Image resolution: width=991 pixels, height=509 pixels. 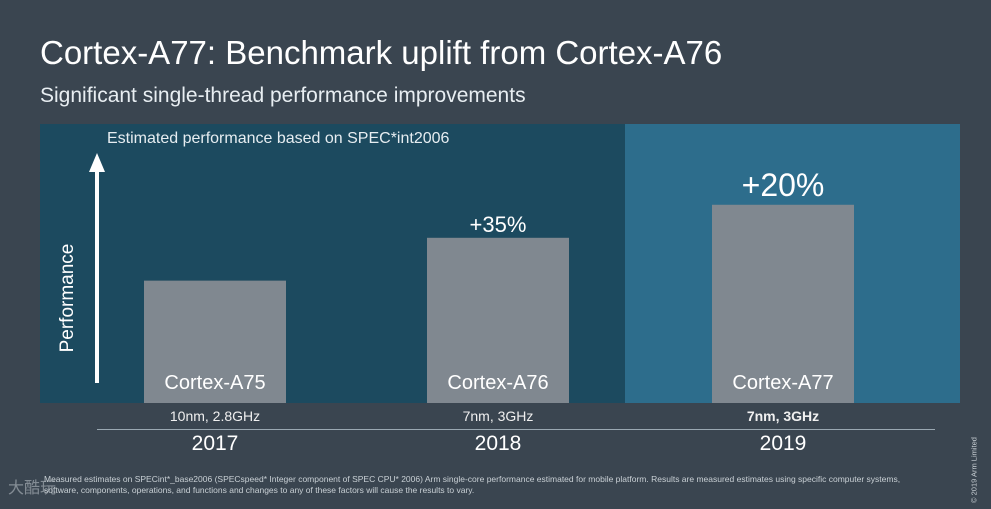 I want to click on bar-label: Cortex-A75, so click(x=214, y=383).